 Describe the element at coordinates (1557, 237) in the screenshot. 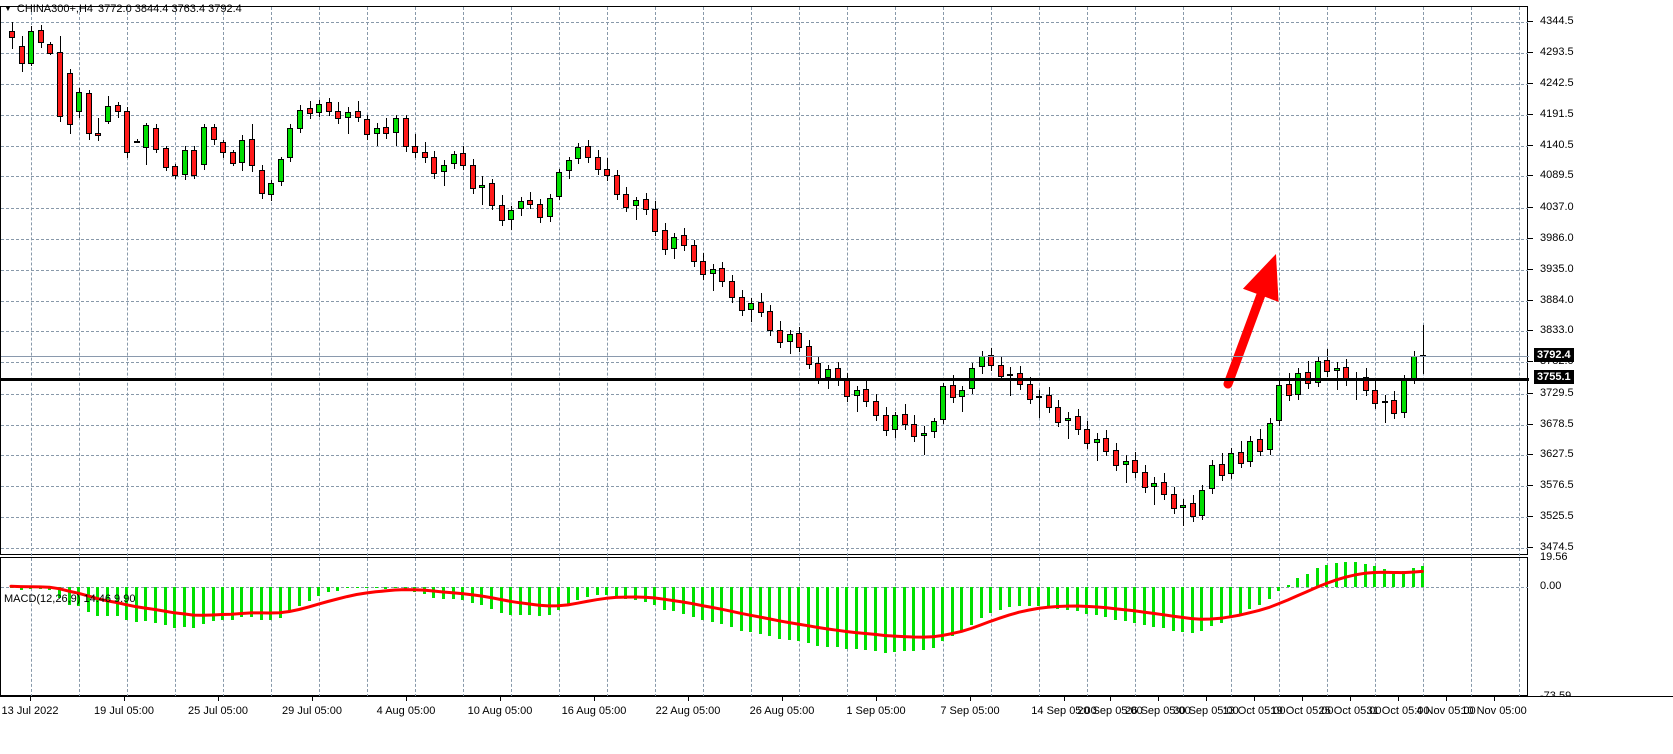

I see `price-axis-label: 3986.0` at that location.